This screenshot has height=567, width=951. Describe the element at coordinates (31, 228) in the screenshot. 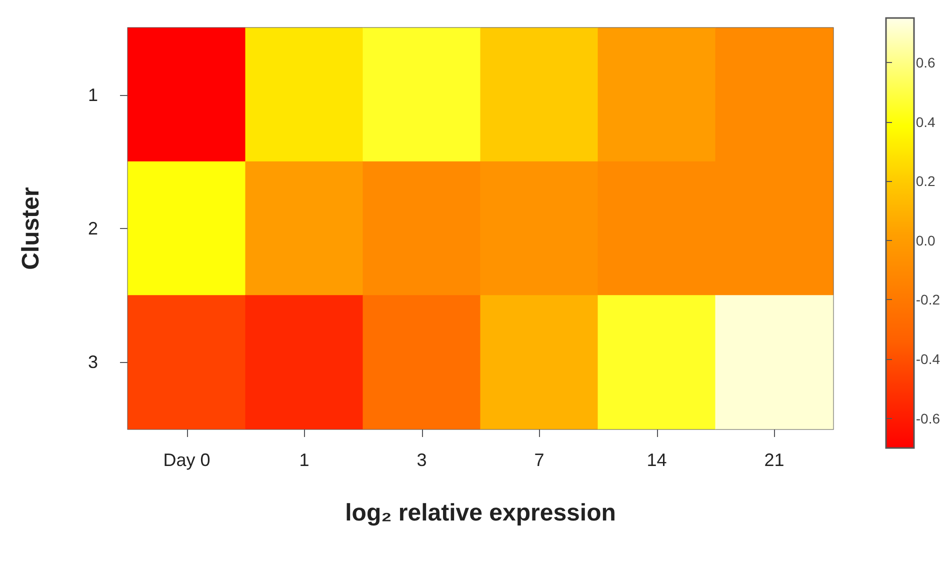

I see `y-axis-title: Cluster` at that location.